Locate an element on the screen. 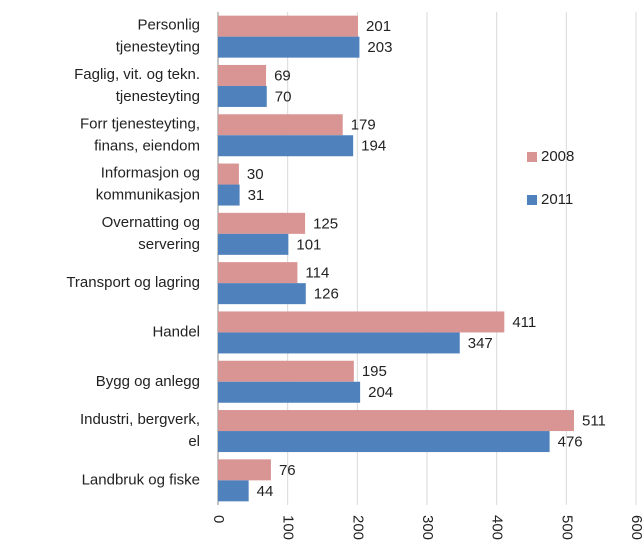 Image resolution: width=644 pixels, height=545 pixels. x-tick-label: 500 is located at coordinates (566, 527).